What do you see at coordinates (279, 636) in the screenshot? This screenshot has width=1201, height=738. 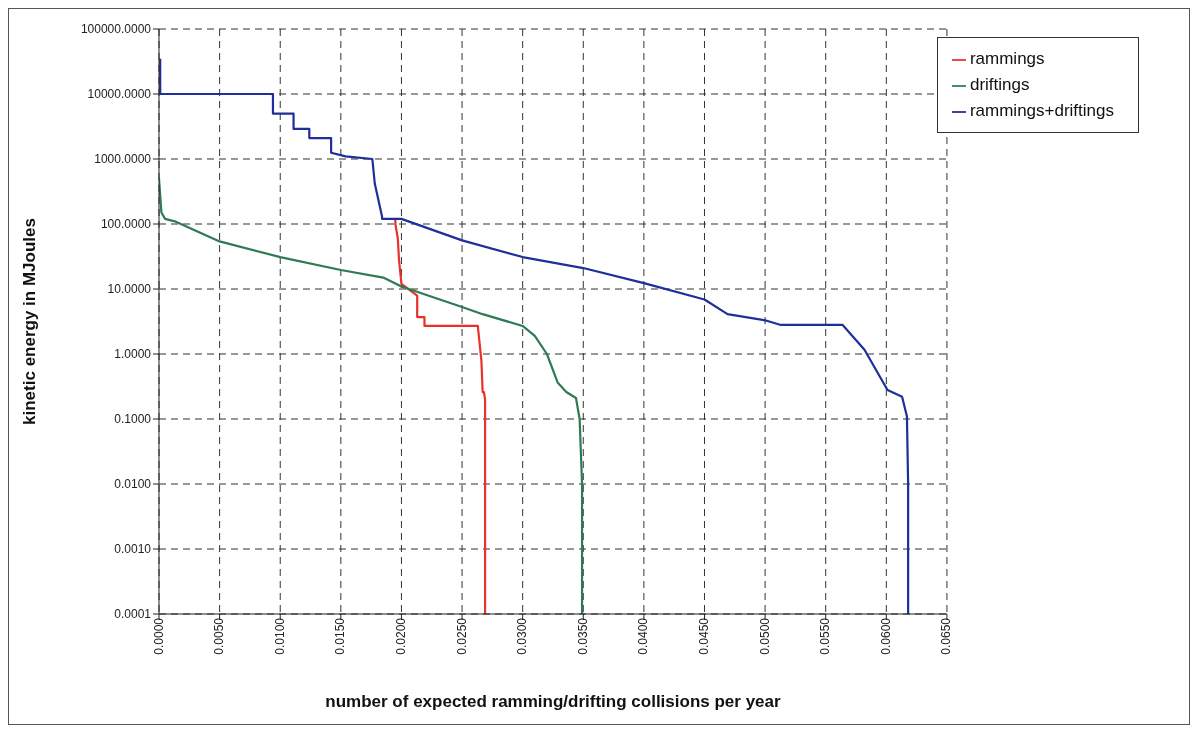 I see `x-tick-label: 0.0100` at bounding box center [279, 636].